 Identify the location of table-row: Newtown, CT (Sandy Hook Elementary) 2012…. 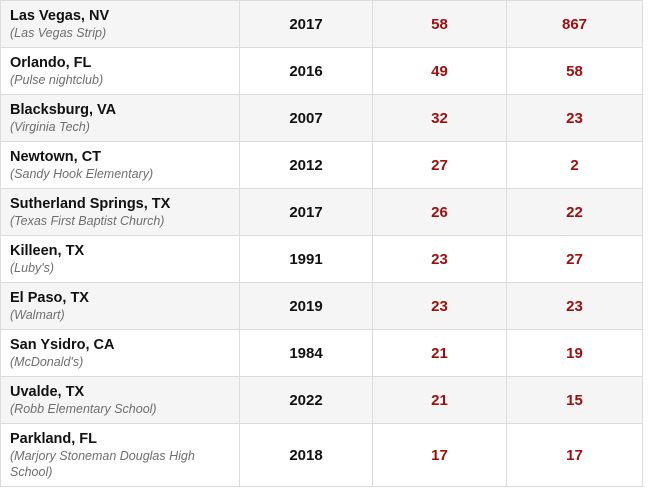
(321, 165).